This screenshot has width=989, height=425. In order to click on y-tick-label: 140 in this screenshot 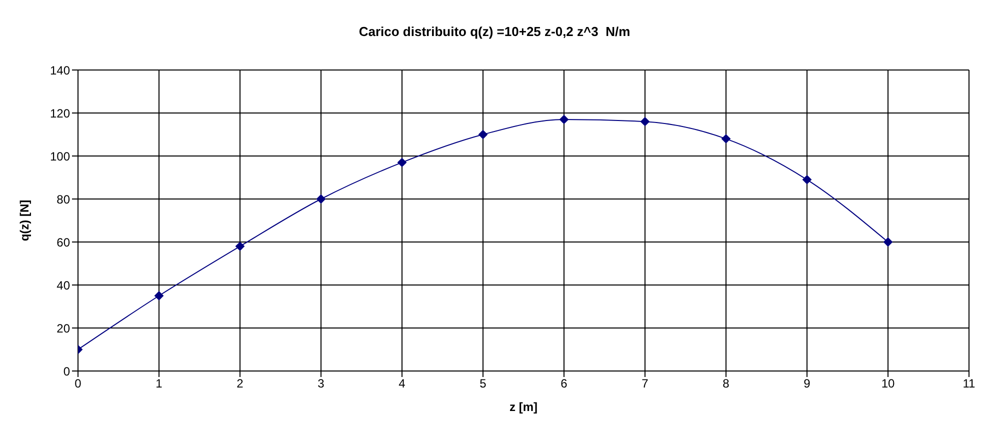, I will do `click(60, 70)`.